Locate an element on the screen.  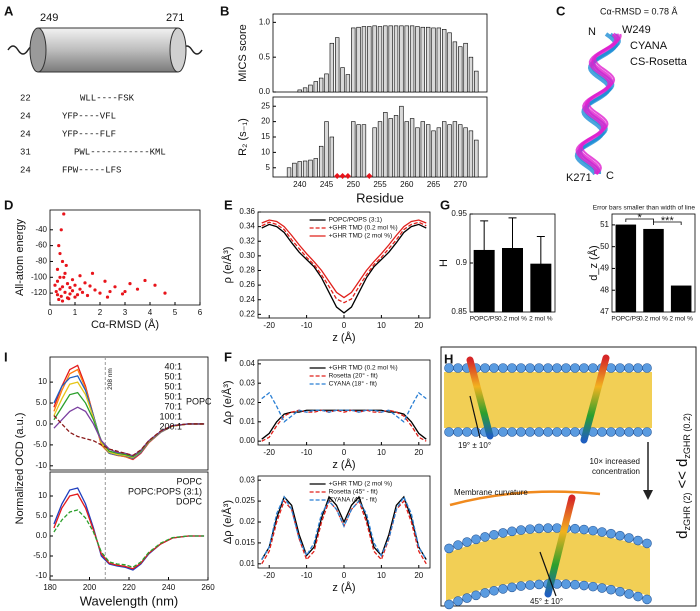
panel-label: E is located at coordinates (228, 204).